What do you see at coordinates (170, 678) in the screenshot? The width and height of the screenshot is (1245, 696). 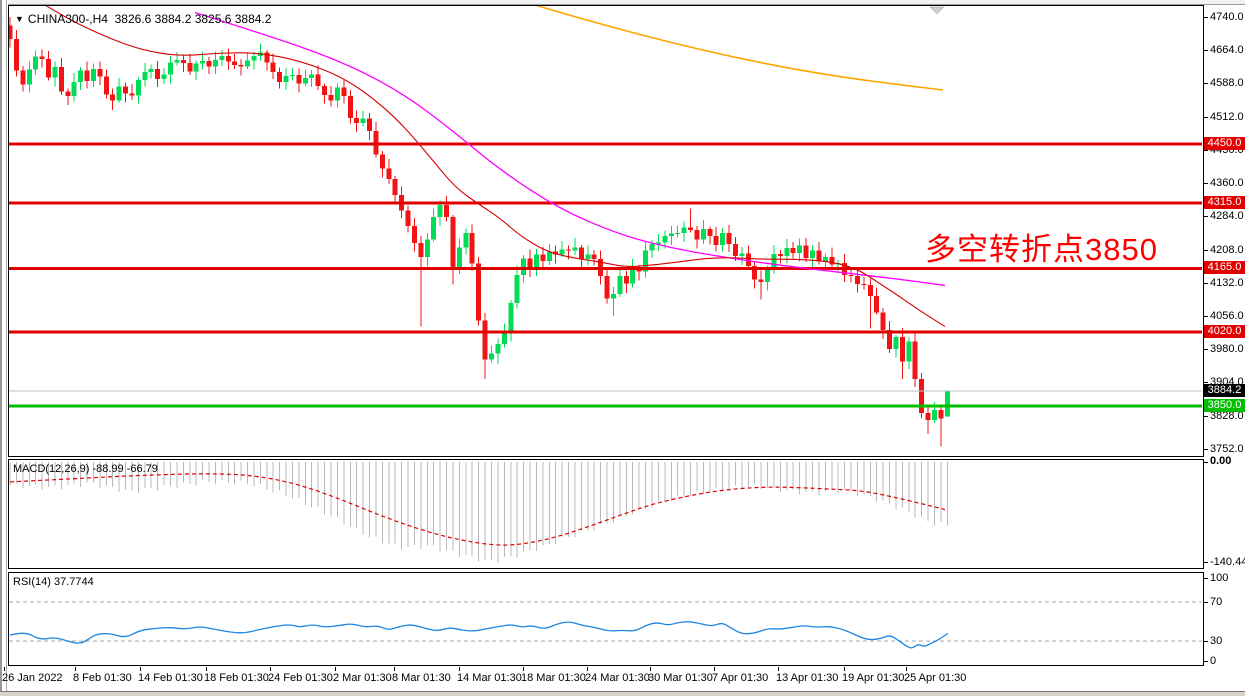 I see `time-axis-label: 14 Feb 01:30` at bounding box center [170, 678].